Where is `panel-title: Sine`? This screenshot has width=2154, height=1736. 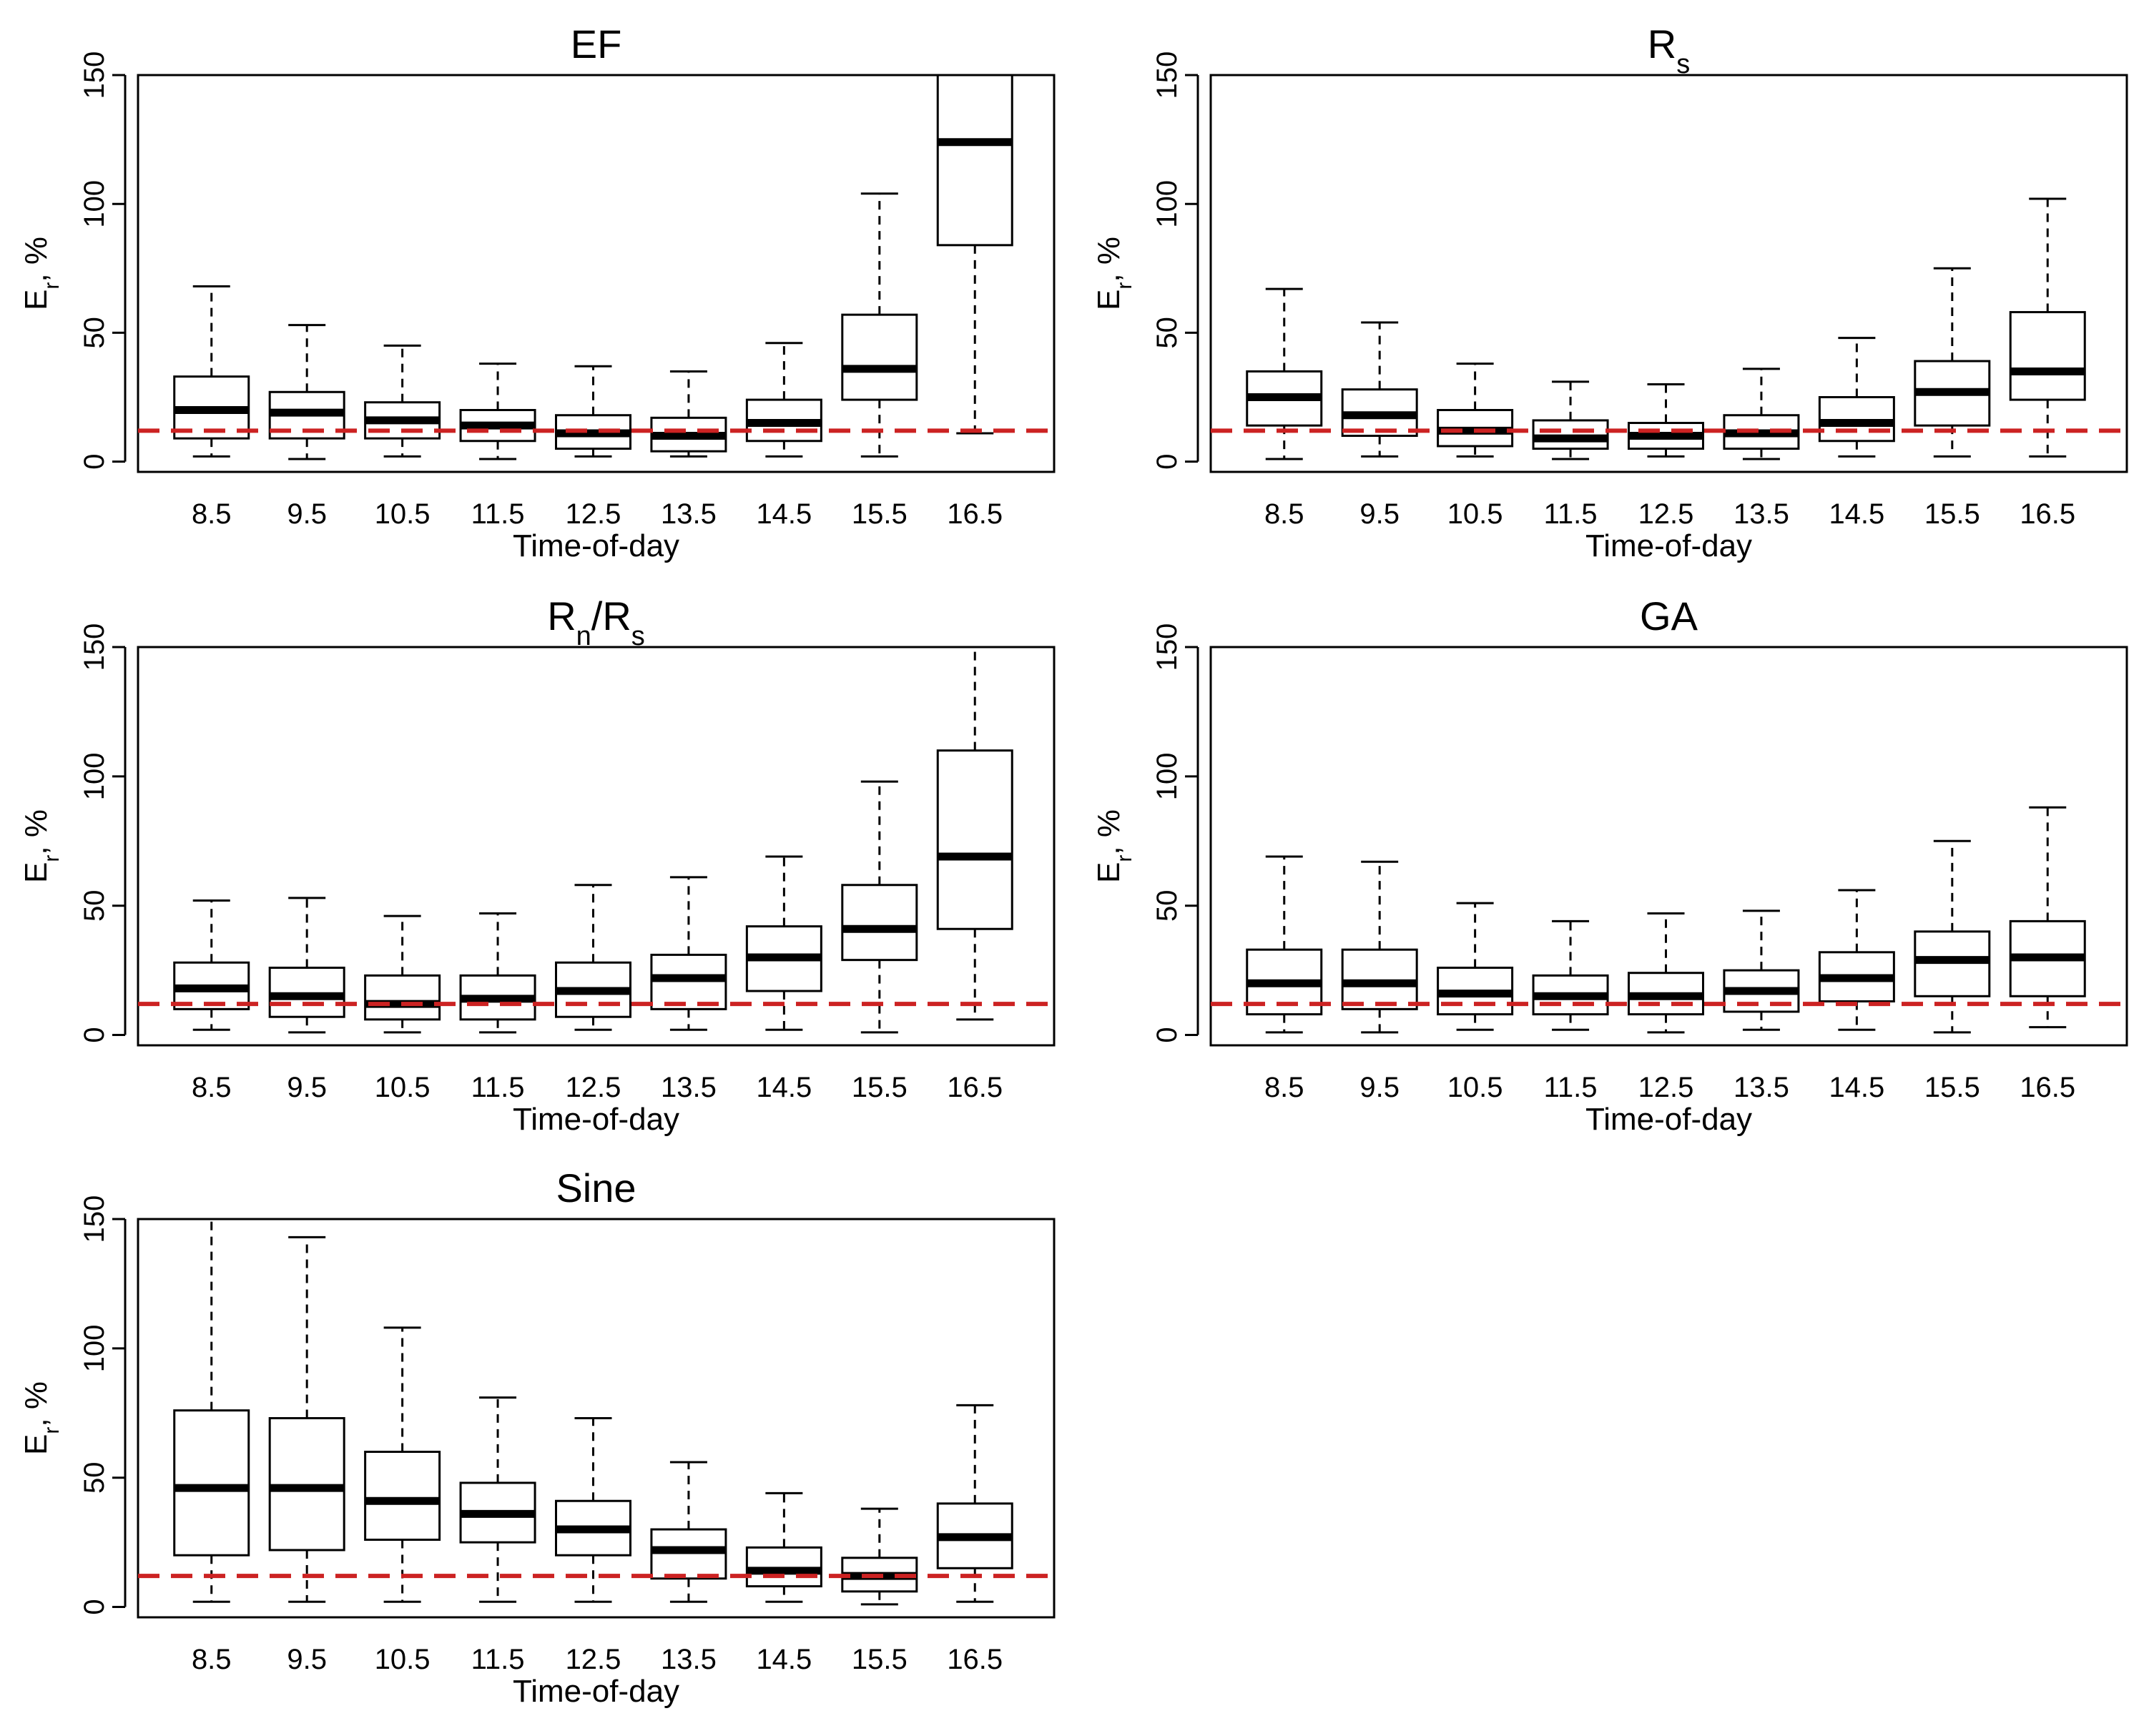
panel-title: Sine is located at coordinates (596, 1187).